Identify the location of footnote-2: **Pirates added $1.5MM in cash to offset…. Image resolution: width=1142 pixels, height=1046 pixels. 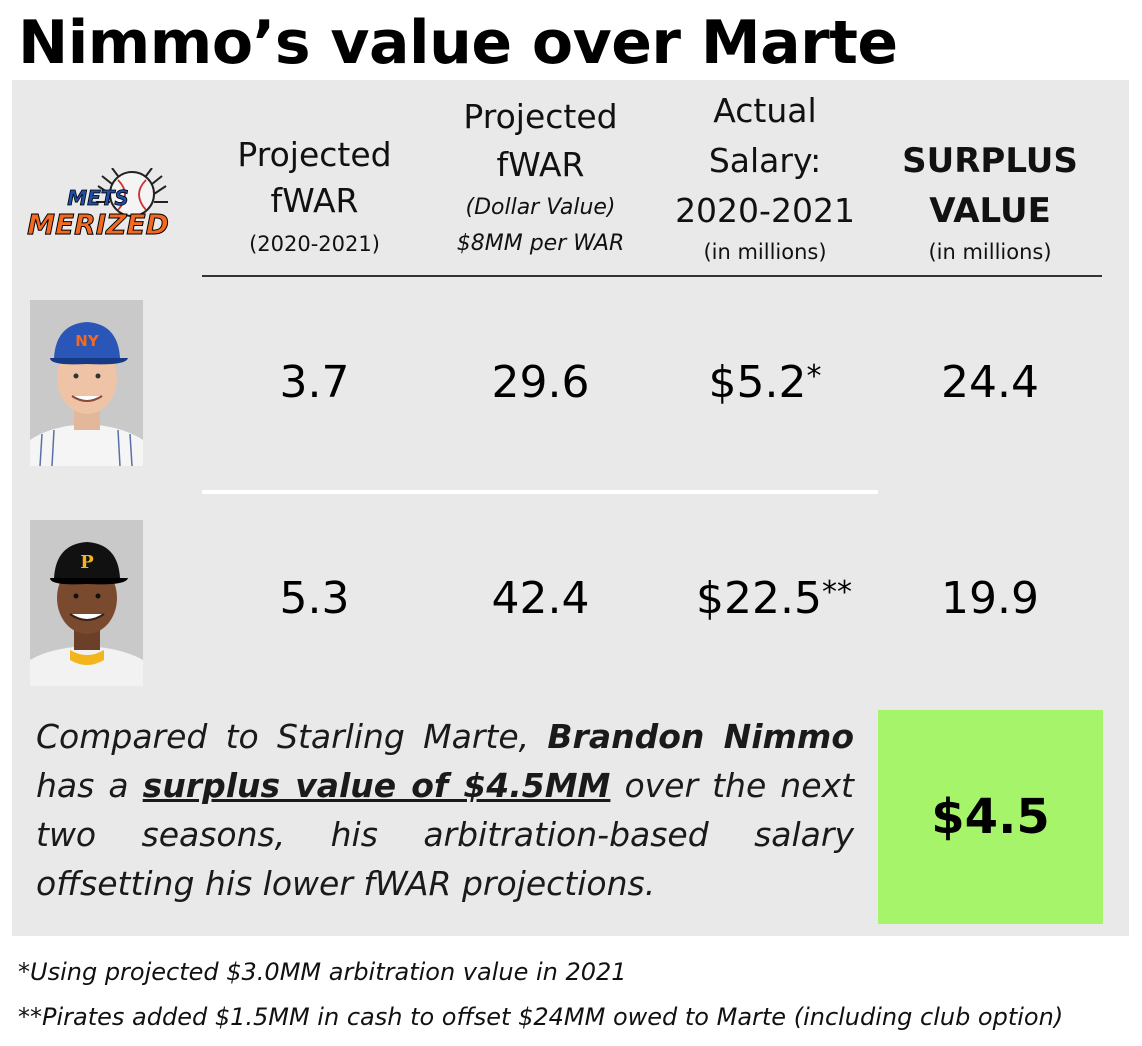
(541, 1017).